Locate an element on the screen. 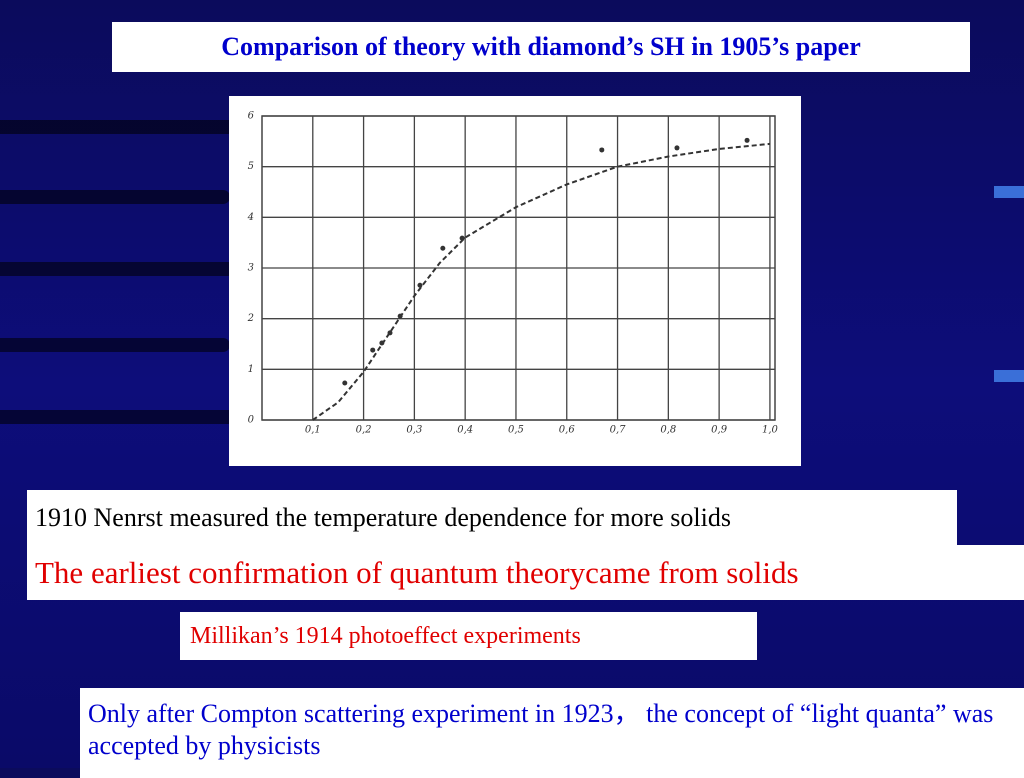  x-tick-label: 1,0 is located at coordinates (770, 430).